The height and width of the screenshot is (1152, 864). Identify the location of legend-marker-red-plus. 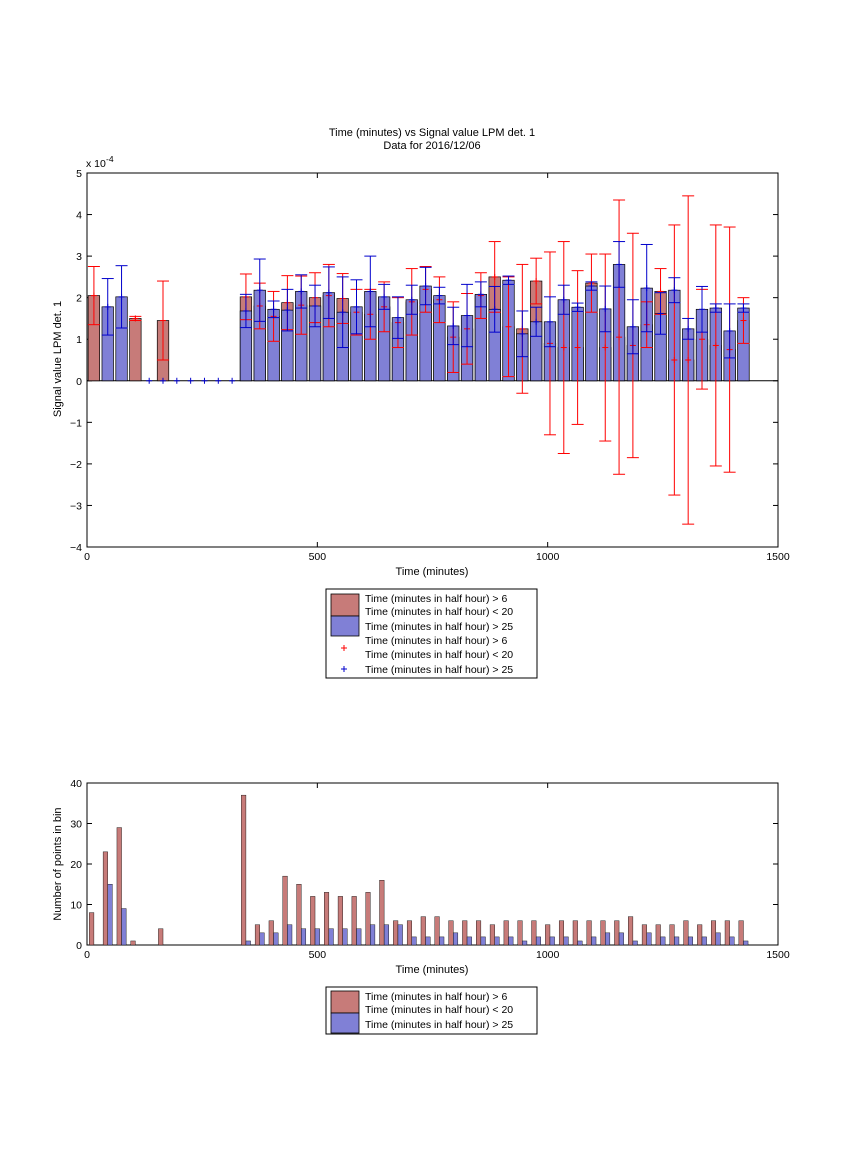
(344, 648).